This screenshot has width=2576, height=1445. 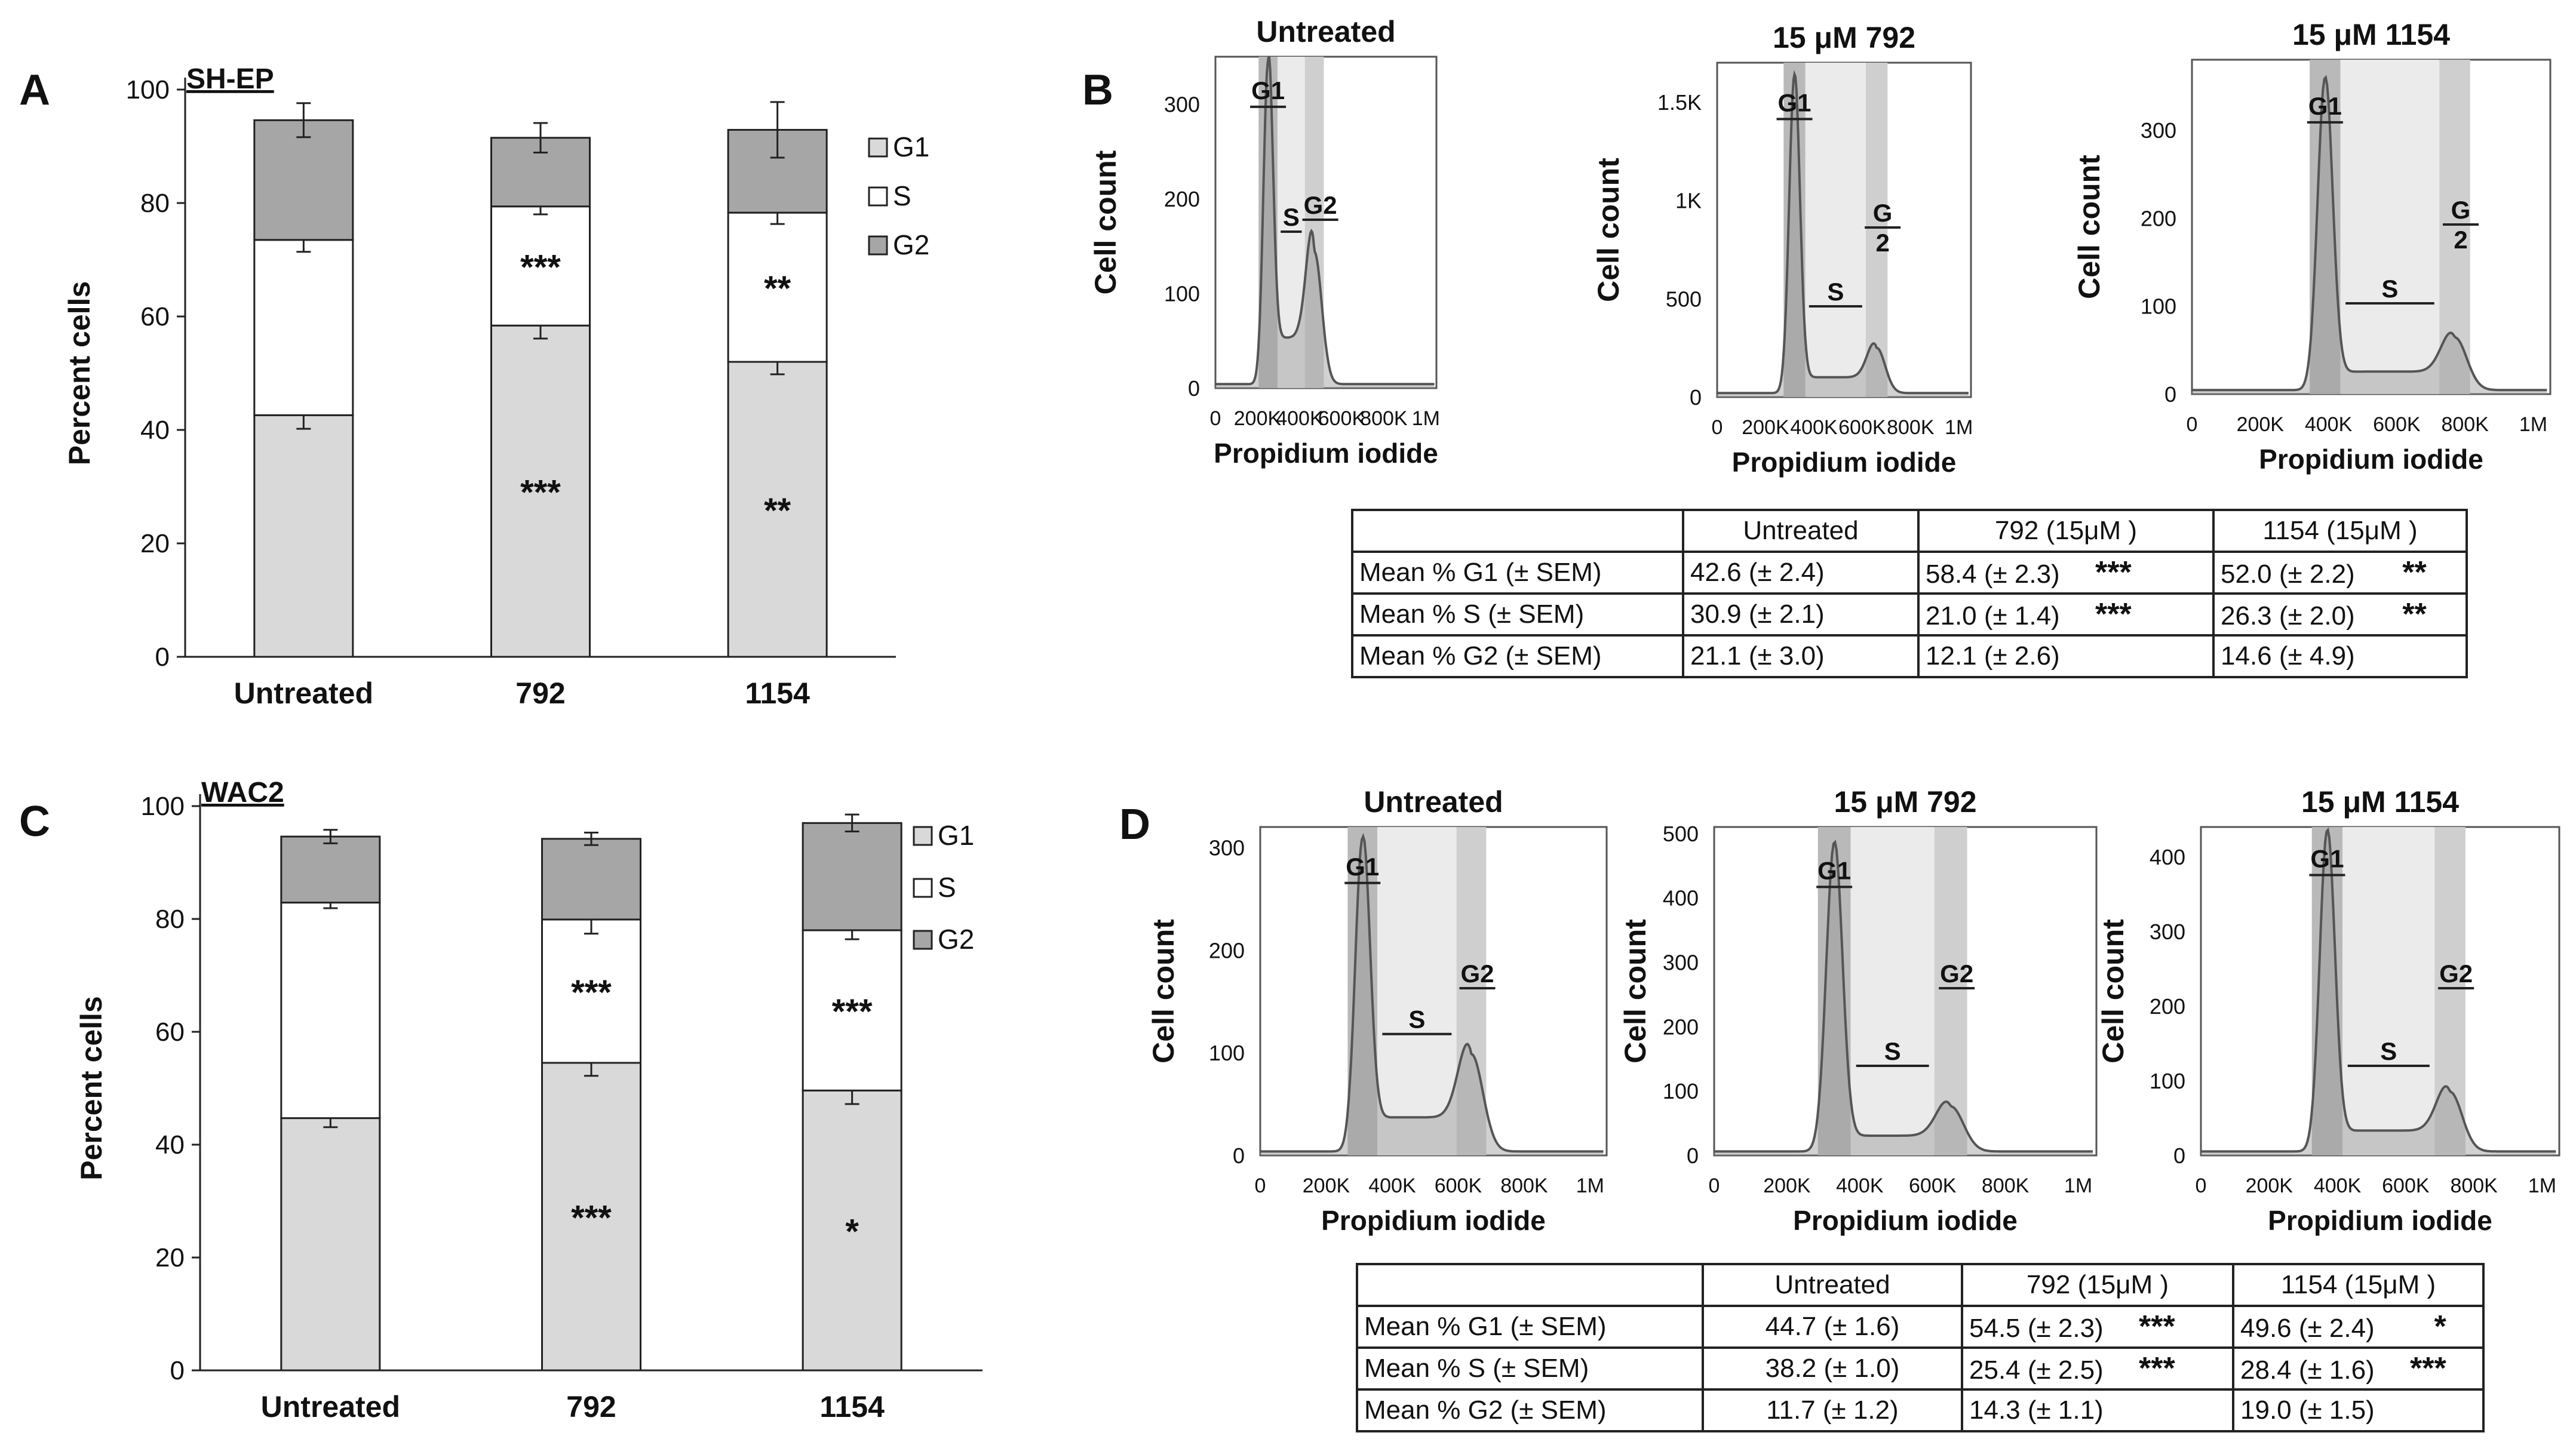 I want to click on cell-792: 58.4 (± 2.3) ***, so click(x=2066, y=573).